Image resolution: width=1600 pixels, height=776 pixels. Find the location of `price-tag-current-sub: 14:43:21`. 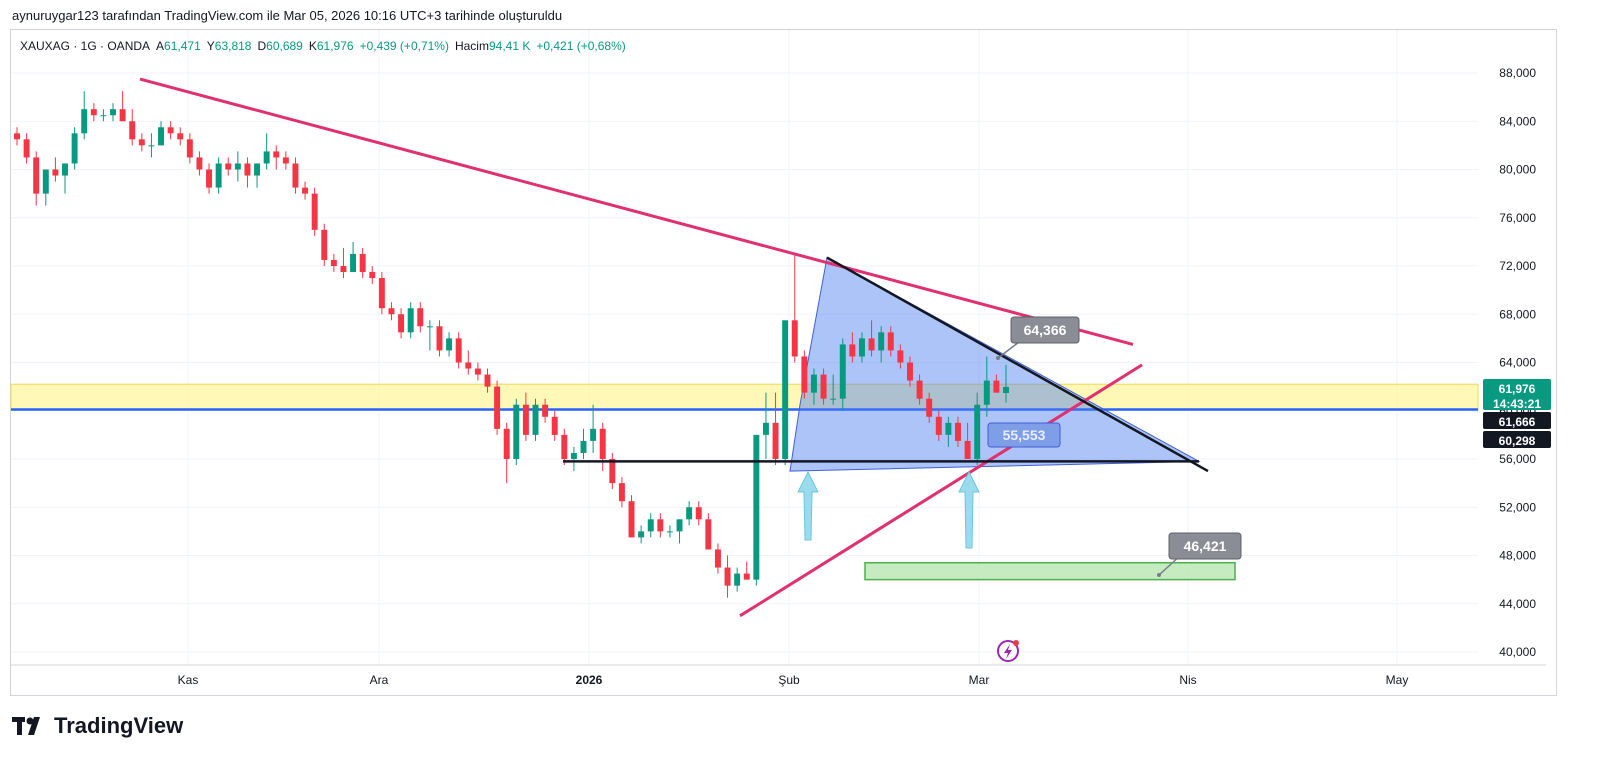

price-tag-current-sub: 14:43:21 is located at coordinates (1517, 404).